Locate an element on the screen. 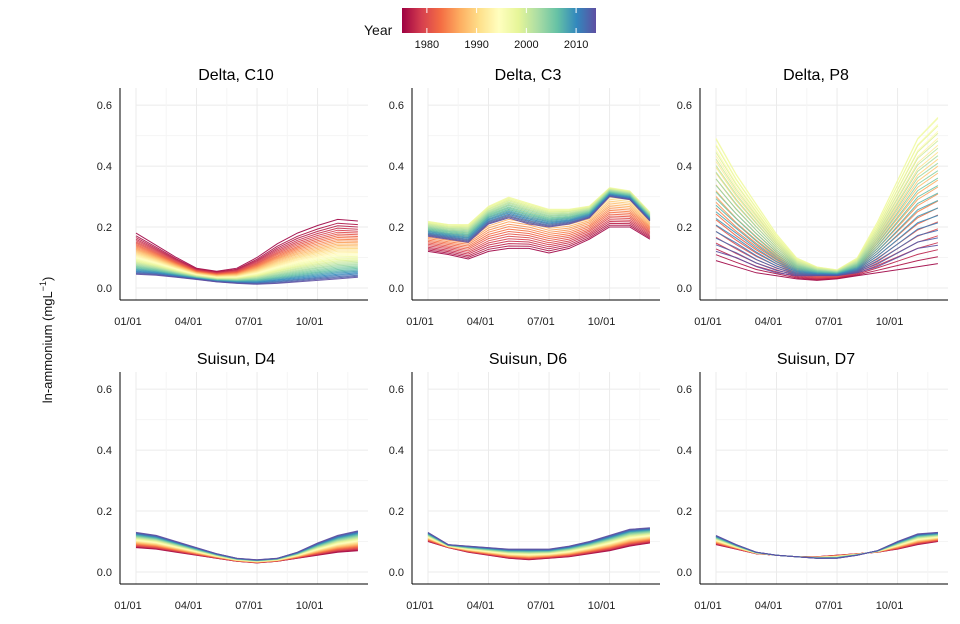 The height and width of the screenshot is (624, 960). y-axis-label: ln-ammonium (mgL−1) is located at coordinates (46, 340).